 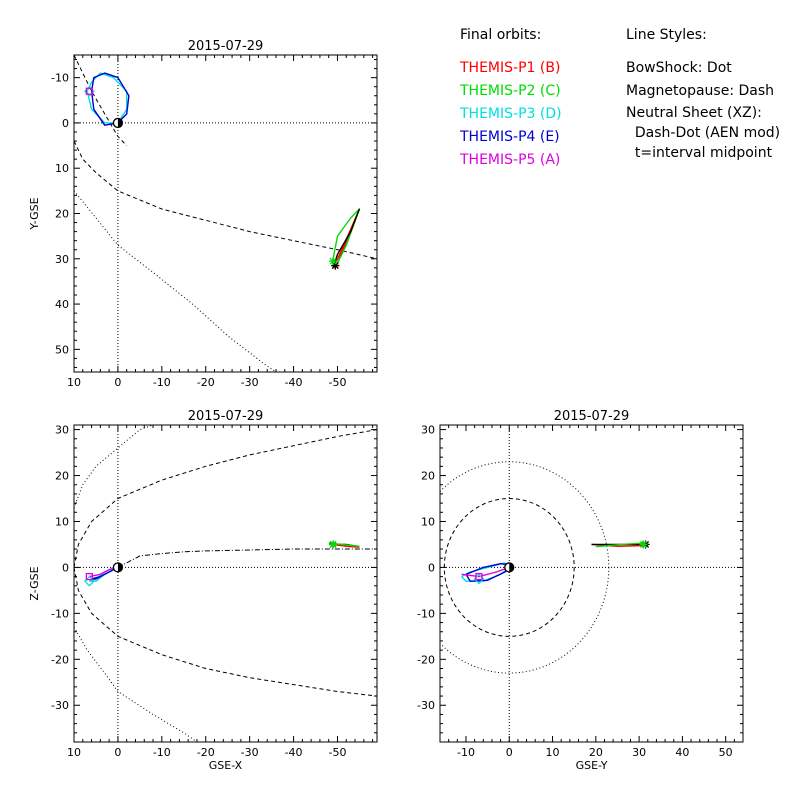 I want to click on x-tick-label: 30, so click(x=639, y=752).